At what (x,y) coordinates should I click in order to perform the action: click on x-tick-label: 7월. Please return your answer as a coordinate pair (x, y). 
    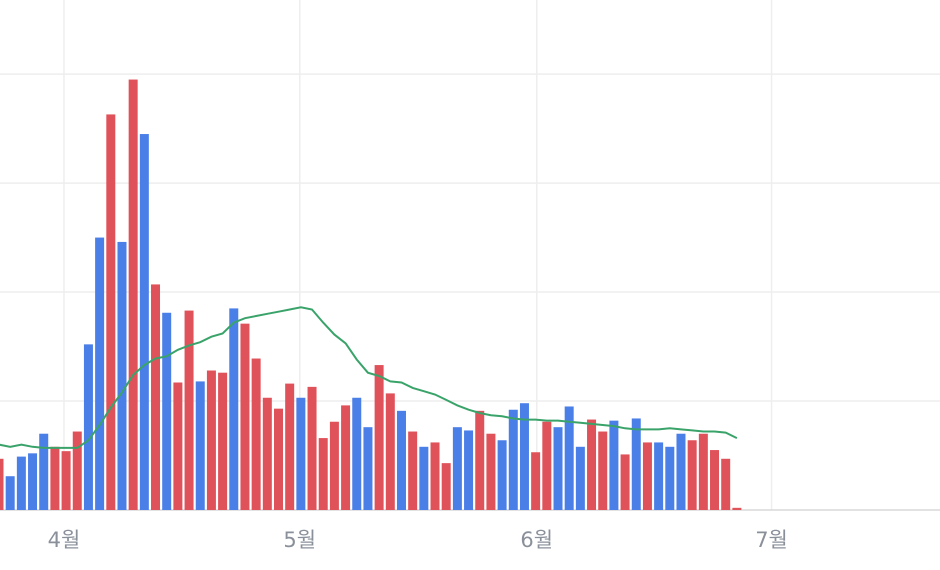
    Looking at the image, I should click on (771, 540).